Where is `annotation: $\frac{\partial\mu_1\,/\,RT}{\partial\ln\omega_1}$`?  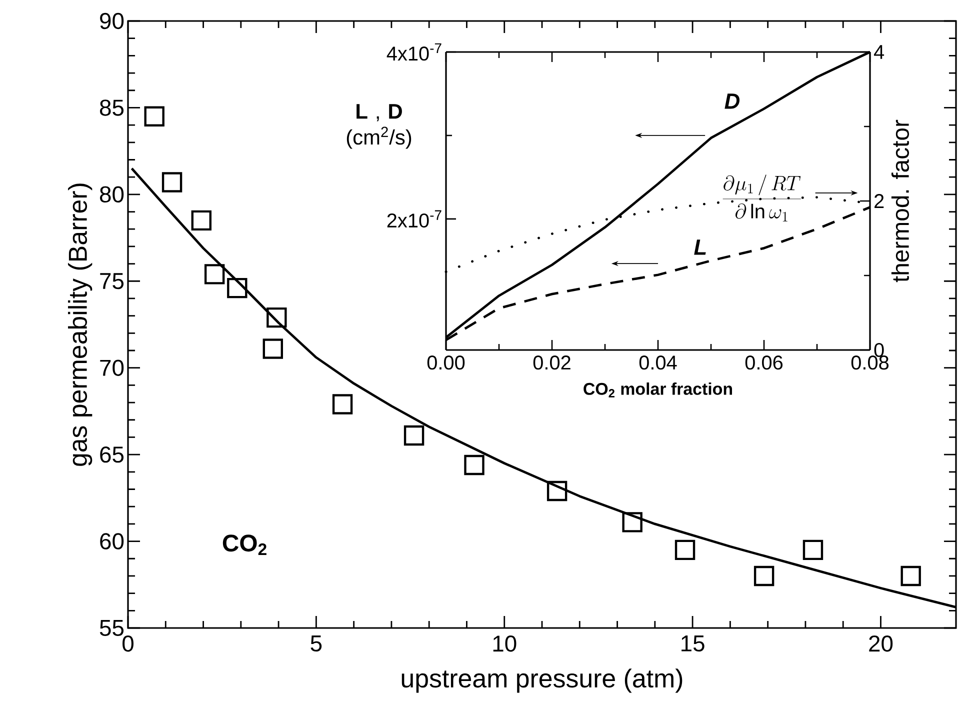 annotation: $\frac{\partial\mu_1\,/\,RT}{\partial\ln\omega_1}$ is located at coordinates (761, 198).